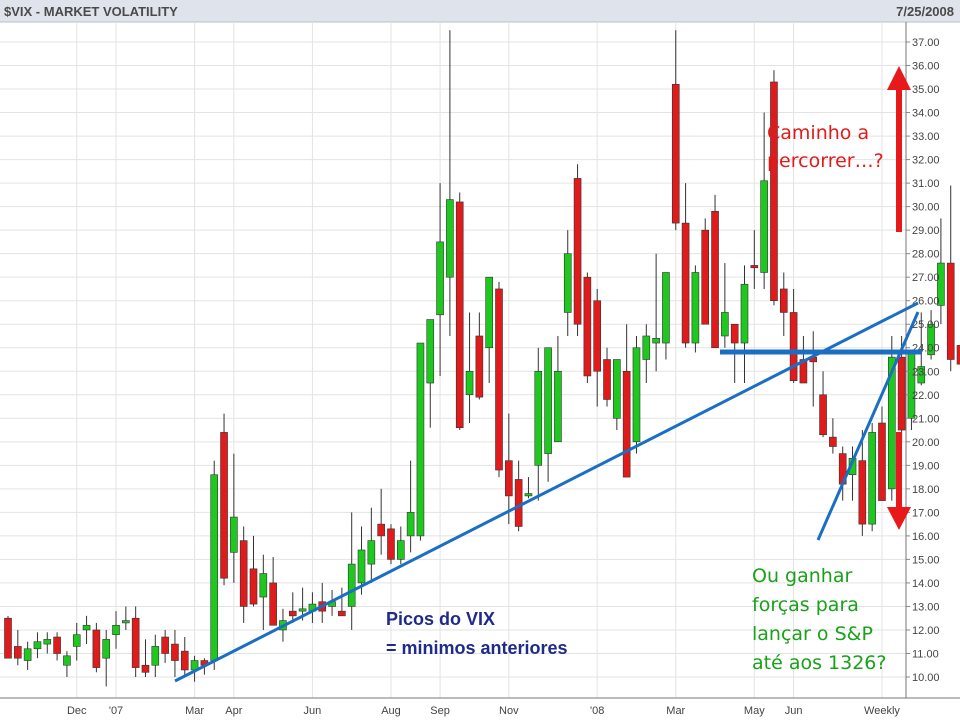 The image size is (960, 720). What do you see at coordinates (926, 161) in the screenshot?
I see `y-tick-label: 32.00` at bounding box center [926, 161].